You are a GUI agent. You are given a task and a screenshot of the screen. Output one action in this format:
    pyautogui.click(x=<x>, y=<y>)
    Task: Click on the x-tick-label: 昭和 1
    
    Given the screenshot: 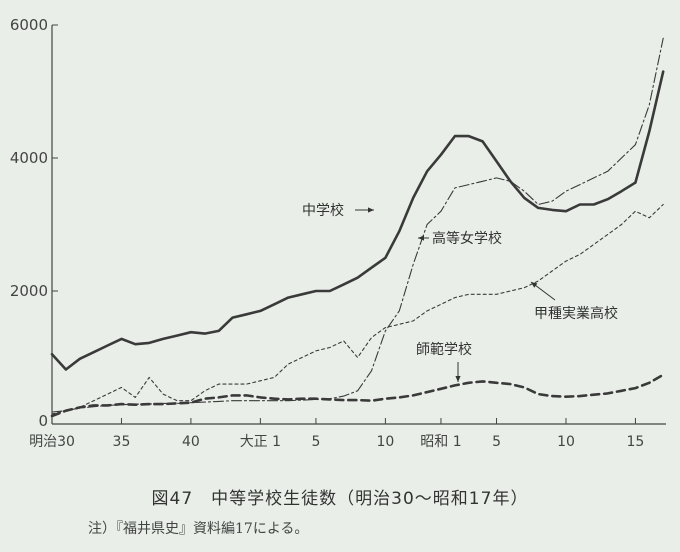 What is the action you would take?
    pyautogui.click(x=440, y=442)
    